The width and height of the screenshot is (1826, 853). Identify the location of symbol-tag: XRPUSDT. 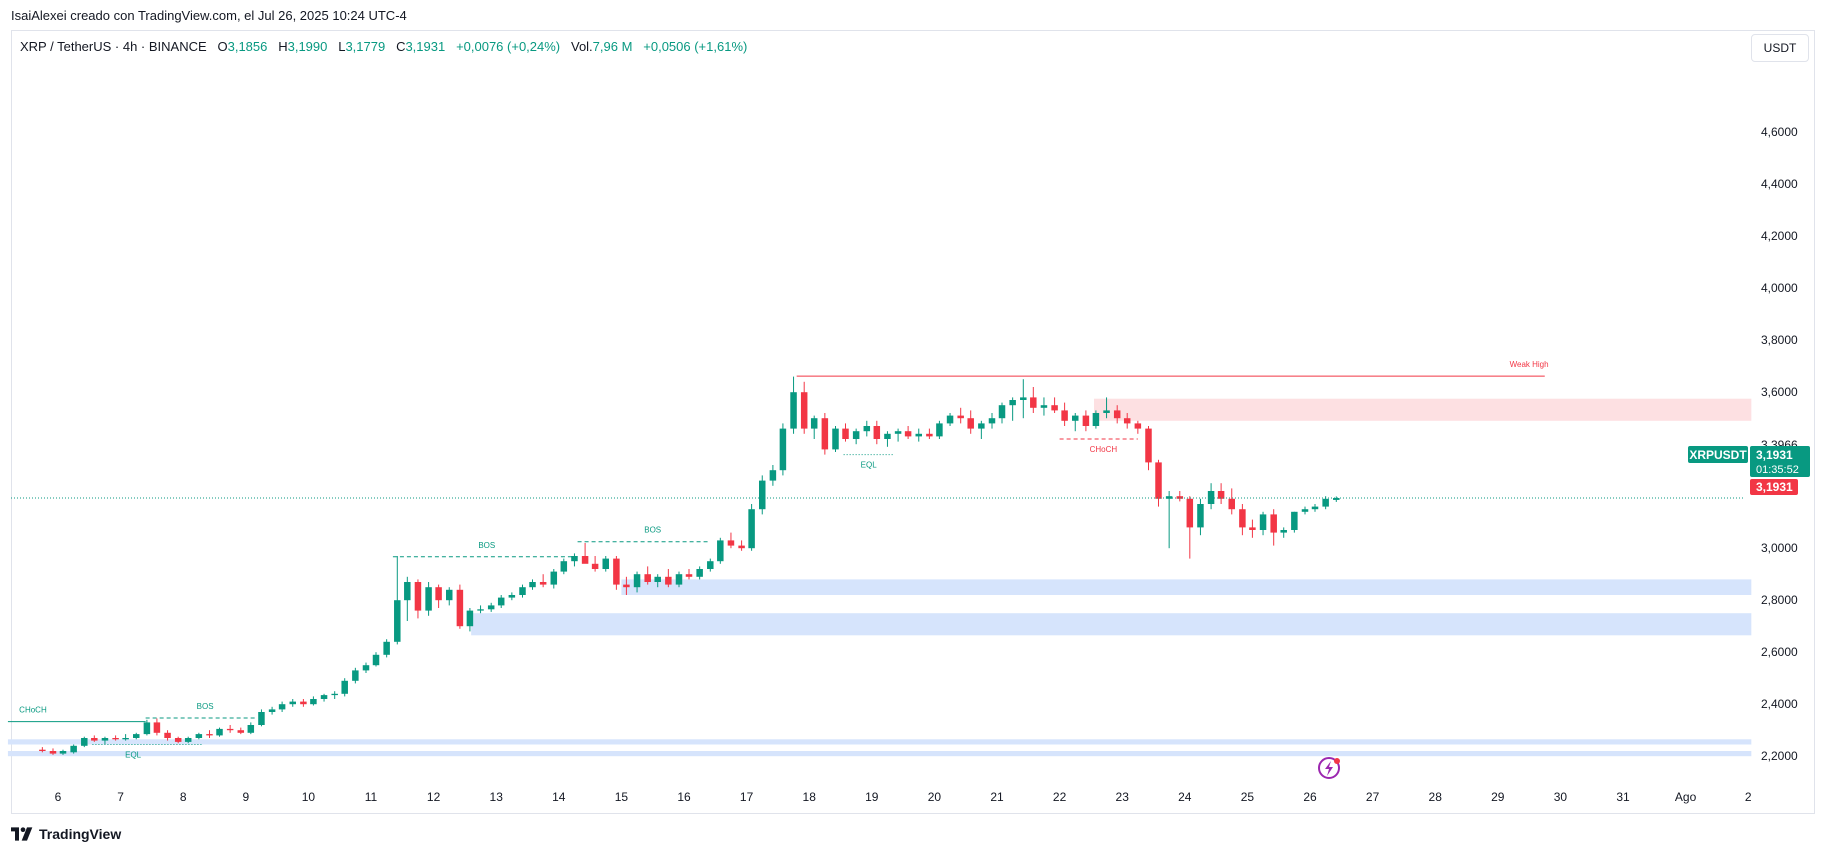
(1718, 455).